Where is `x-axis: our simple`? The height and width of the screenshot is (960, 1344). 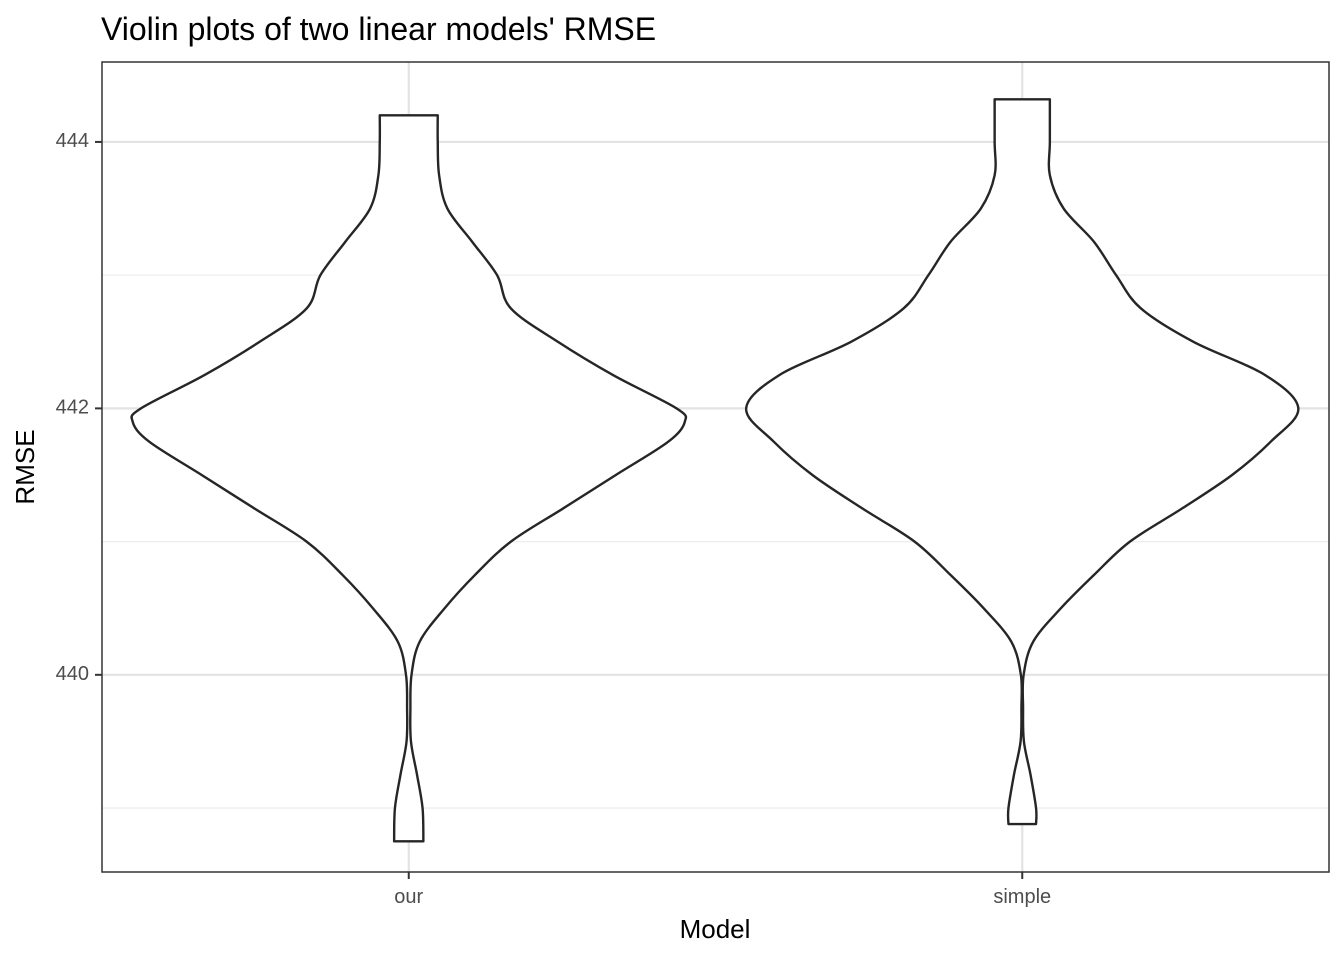
x-axis: our simple is located at coordinates (722, 890).